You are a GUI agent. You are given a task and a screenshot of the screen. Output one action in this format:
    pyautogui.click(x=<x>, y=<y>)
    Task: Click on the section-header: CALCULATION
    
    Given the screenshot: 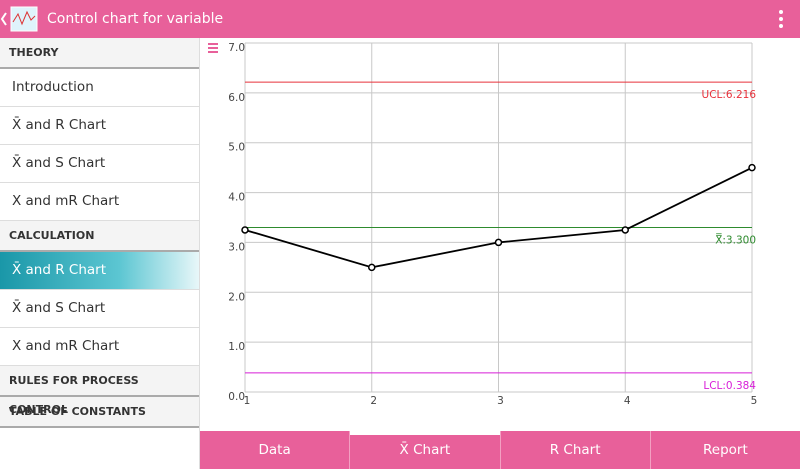 What is the action you would take?
    pyautogui.click(x=99, y=236)
    